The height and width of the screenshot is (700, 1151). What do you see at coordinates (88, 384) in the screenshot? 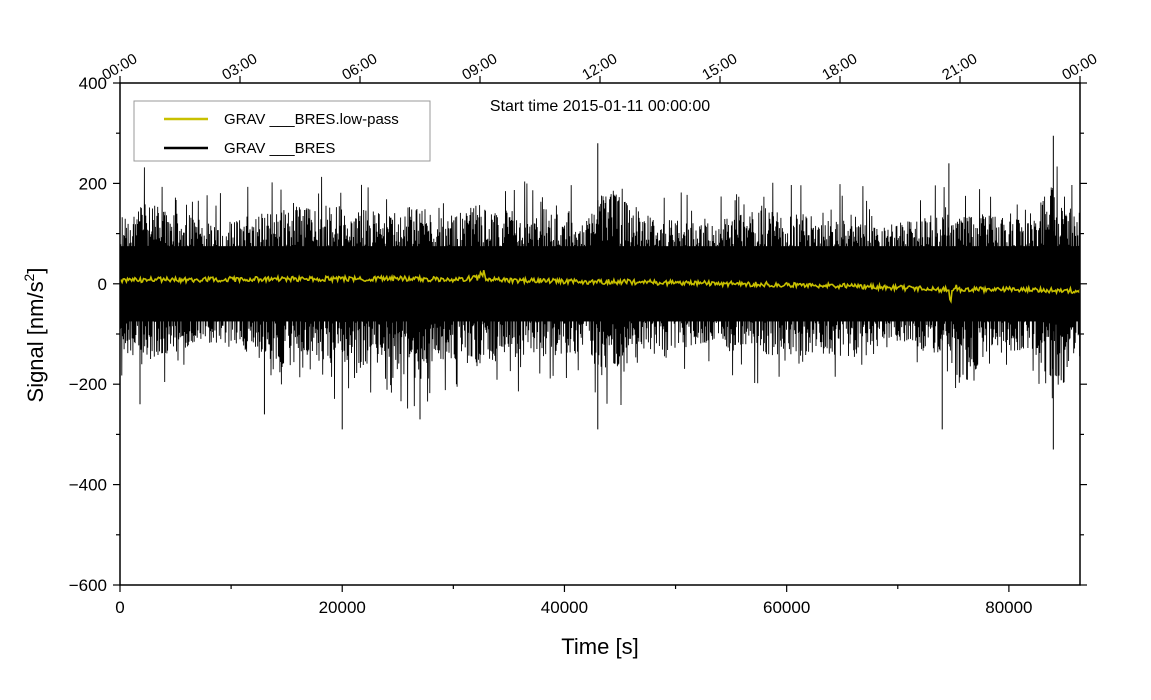
I see `y-tick-label-2: −200` at bounding box center [88, 384].